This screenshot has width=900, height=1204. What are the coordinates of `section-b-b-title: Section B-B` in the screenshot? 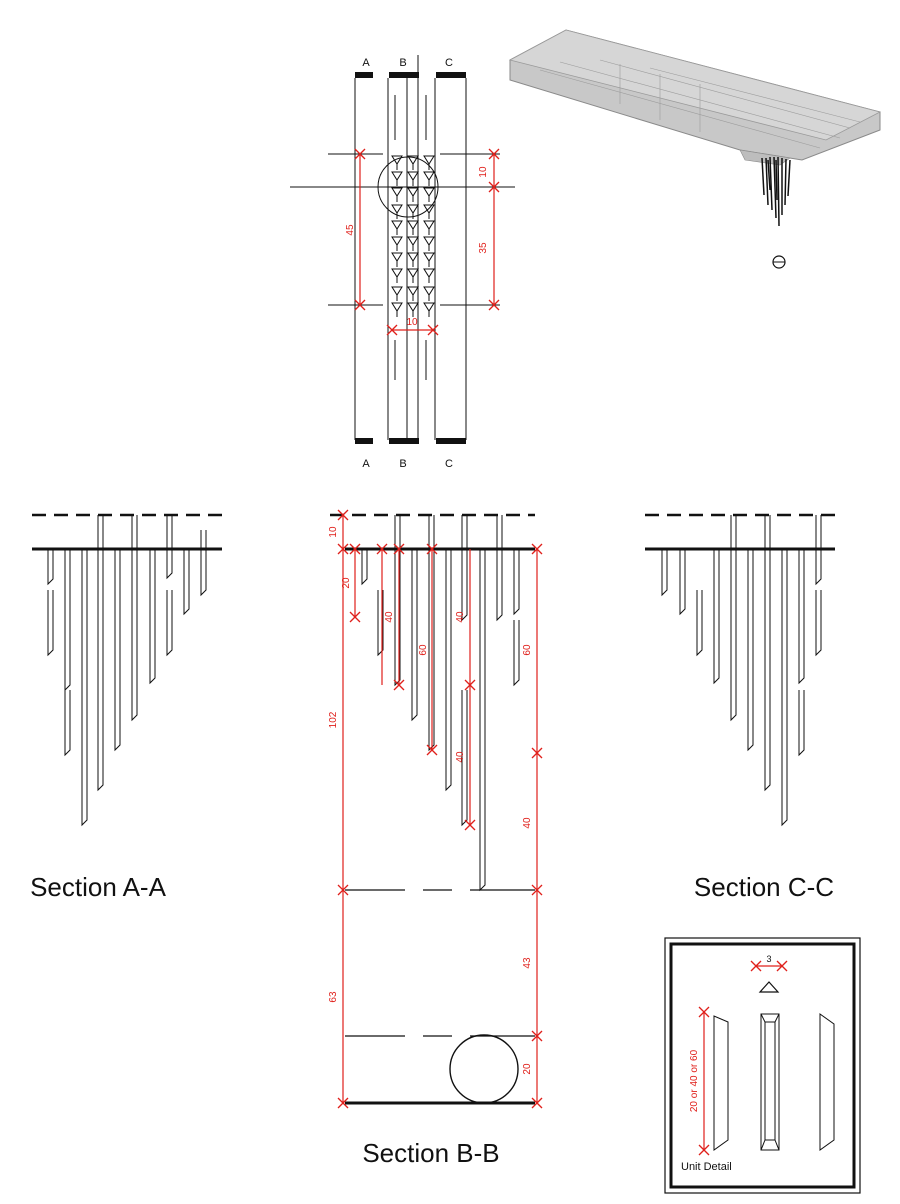 It's located at (430, 1153).